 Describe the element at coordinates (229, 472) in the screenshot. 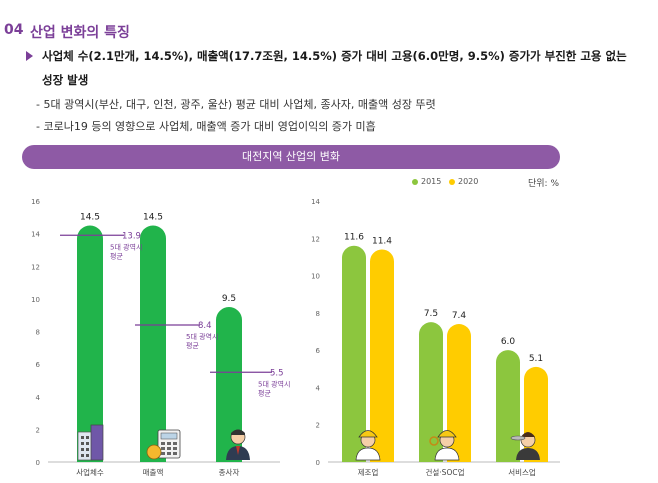

I see `left-x-tick-2: 종사자` at that location.